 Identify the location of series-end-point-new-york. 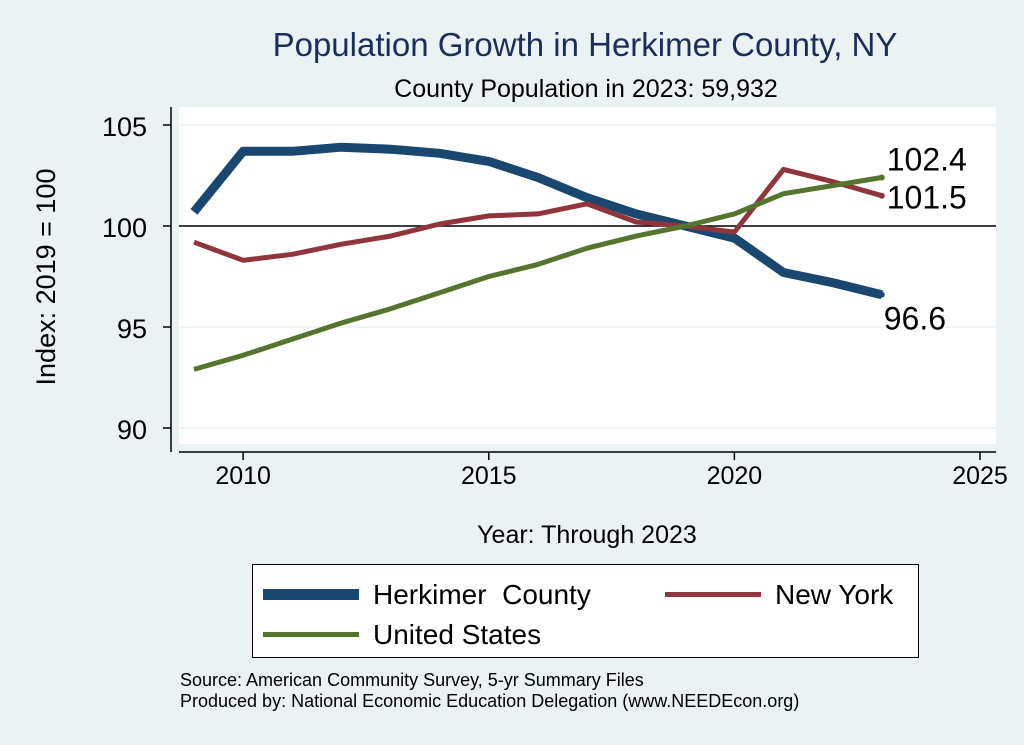
(881, 195).